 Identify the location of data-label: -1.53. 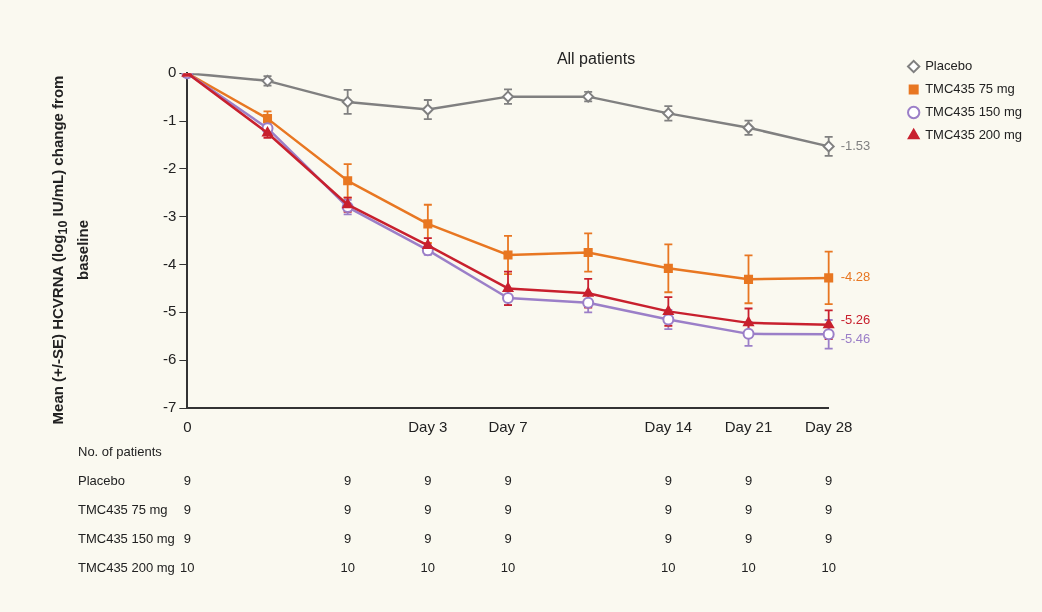
(855, 145).